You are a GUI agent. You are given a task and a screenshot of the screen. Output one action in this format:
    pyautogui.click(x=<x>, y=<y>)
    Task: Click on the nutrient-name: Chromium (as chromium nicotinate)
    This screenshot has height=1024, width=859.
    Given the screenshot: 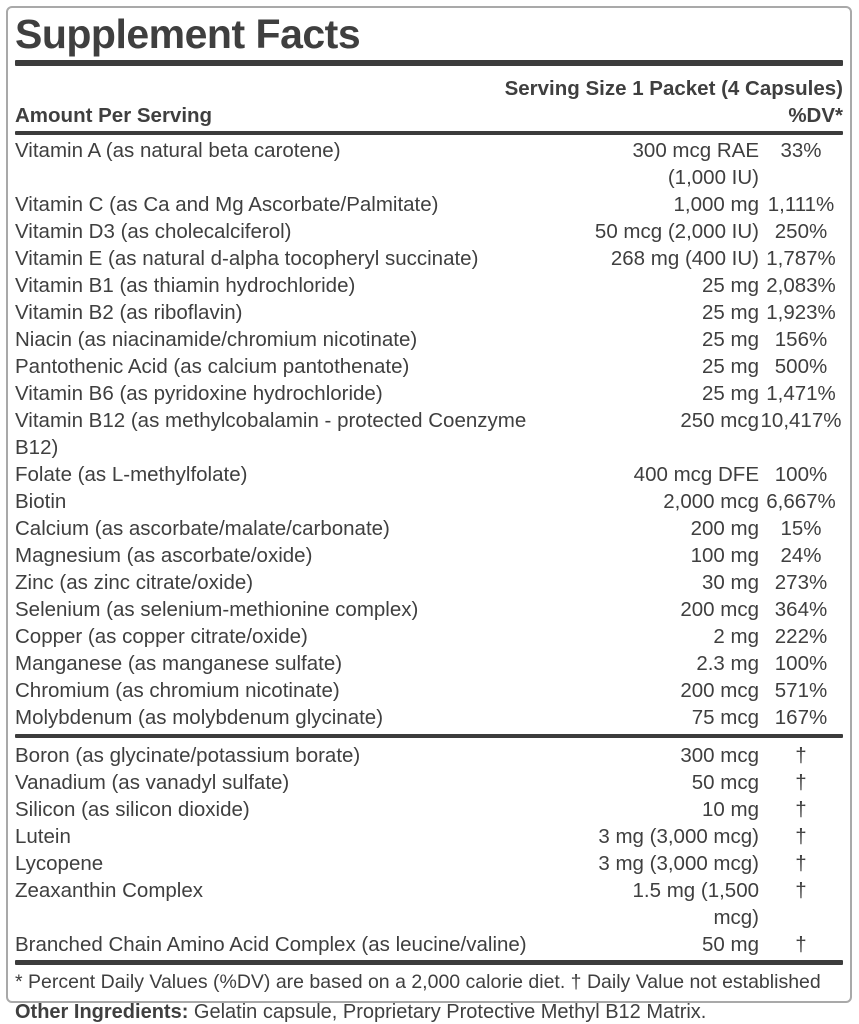 What is the action you would take?
    pyautogui.click(x=177, y=690)
    